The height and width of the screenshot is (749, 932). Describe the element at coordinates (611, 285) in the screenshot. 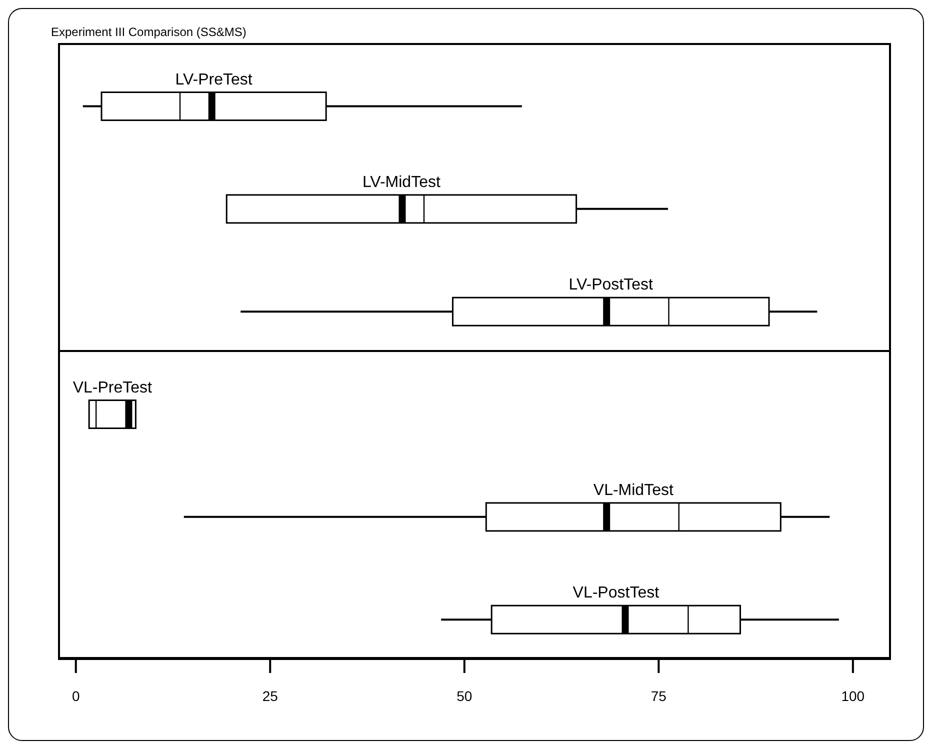

I see `y-tick-label: LV-PostTest` at that location.